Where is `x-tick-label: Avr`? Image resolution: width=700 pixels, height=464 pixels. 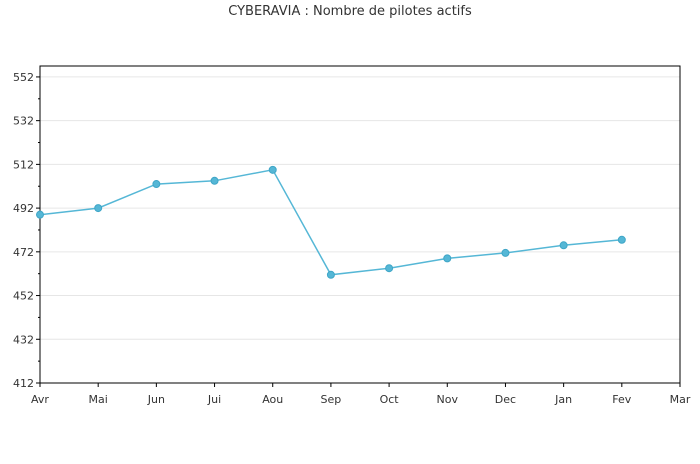
x-tick-label: Avr is located at coordinates (40, 399).